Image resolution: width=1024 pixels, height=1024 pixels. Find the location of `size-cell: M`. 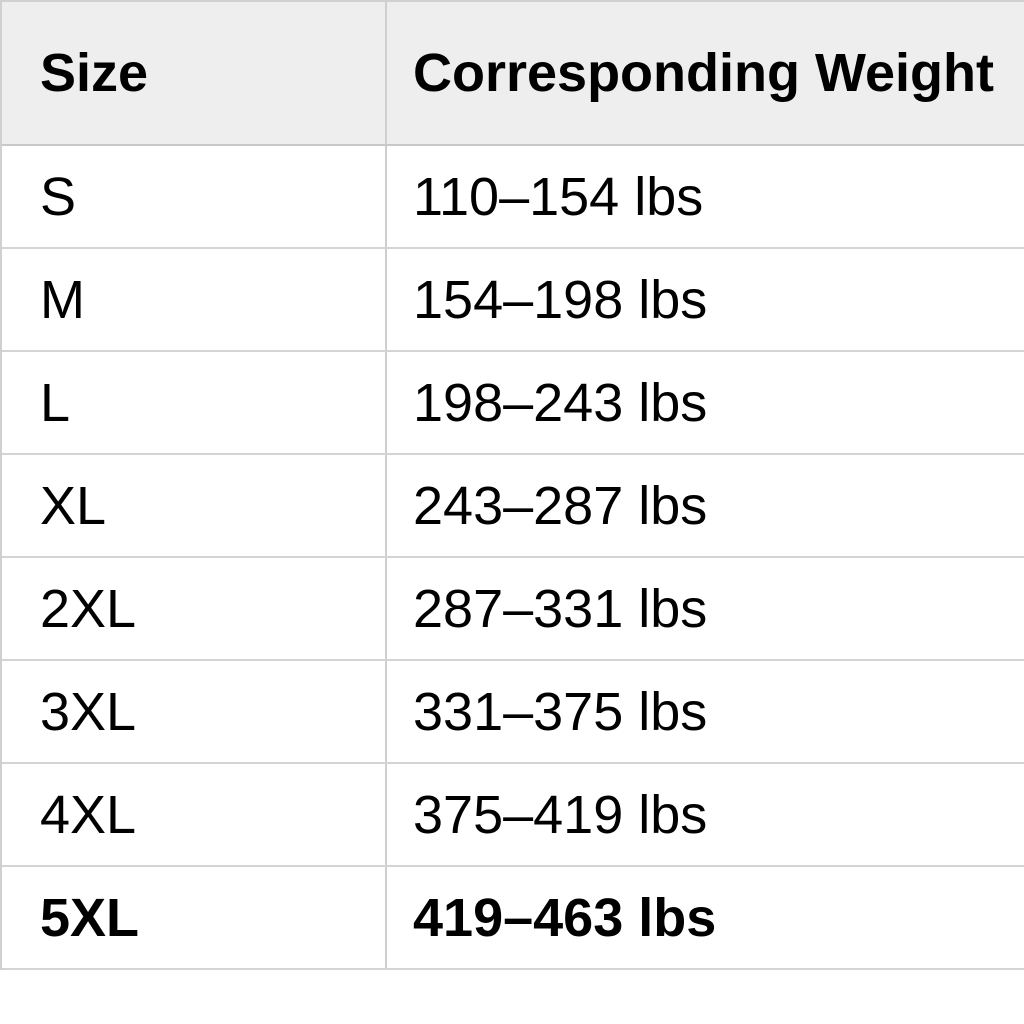

size-cell: M is located at coordinates (194, 299).